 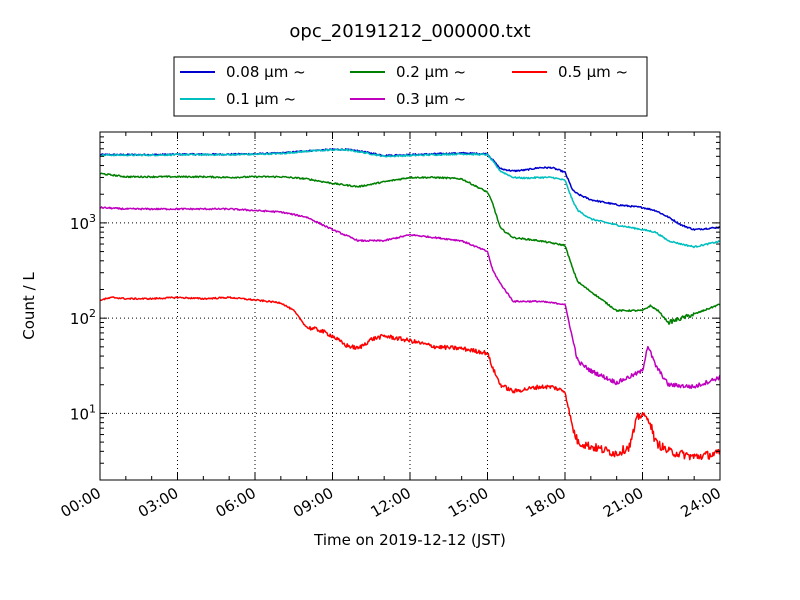 I want to click on legend-label: 0.1 μm ~, so click(x=261, y=99).